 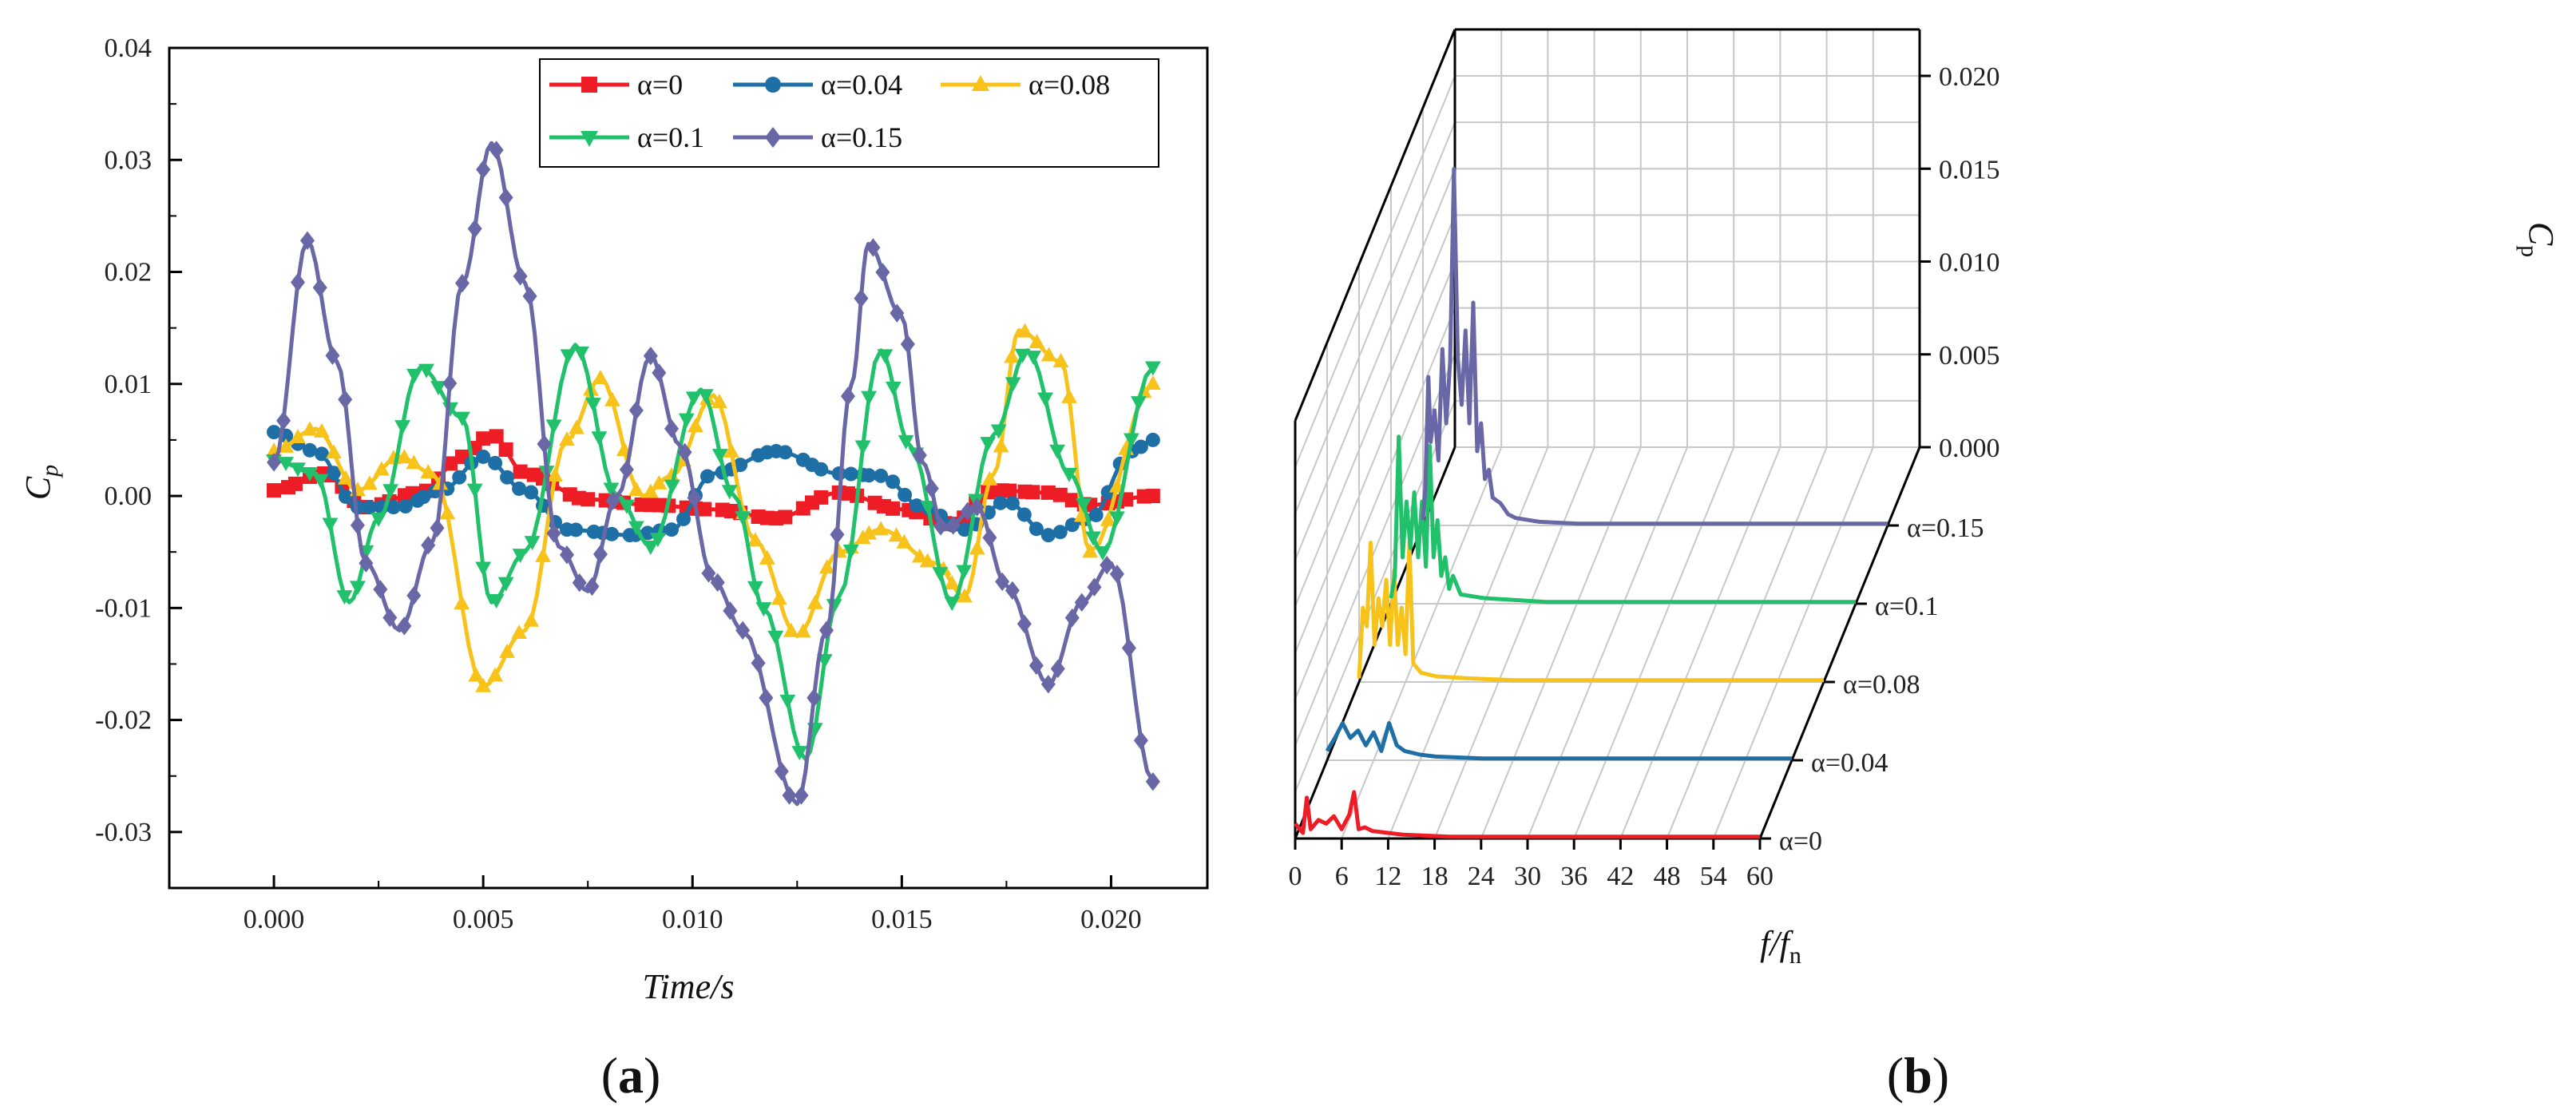 I want to click on x-tick-label: 0.000, so click(x=274, y=920).